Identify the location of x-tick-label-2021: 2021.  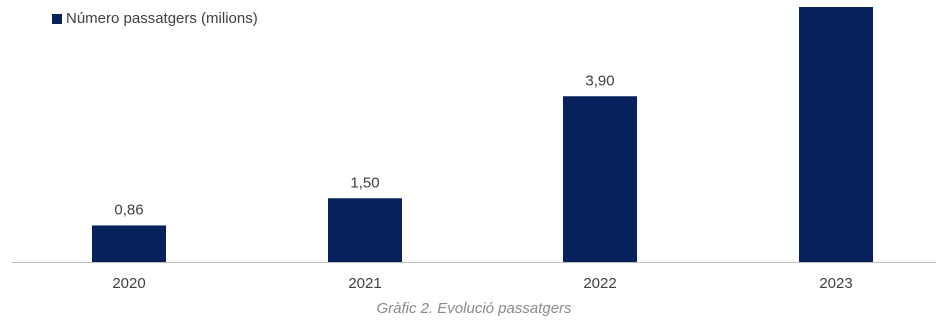
(364, 283).